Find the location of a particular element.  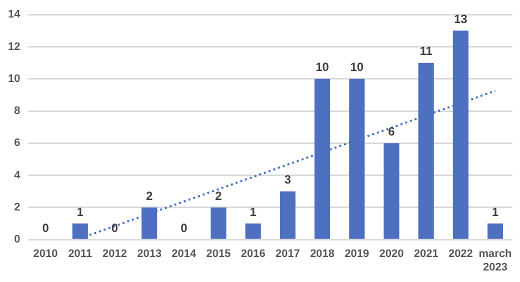

y-tick-label: 2 is located at coordinates (17, 207).